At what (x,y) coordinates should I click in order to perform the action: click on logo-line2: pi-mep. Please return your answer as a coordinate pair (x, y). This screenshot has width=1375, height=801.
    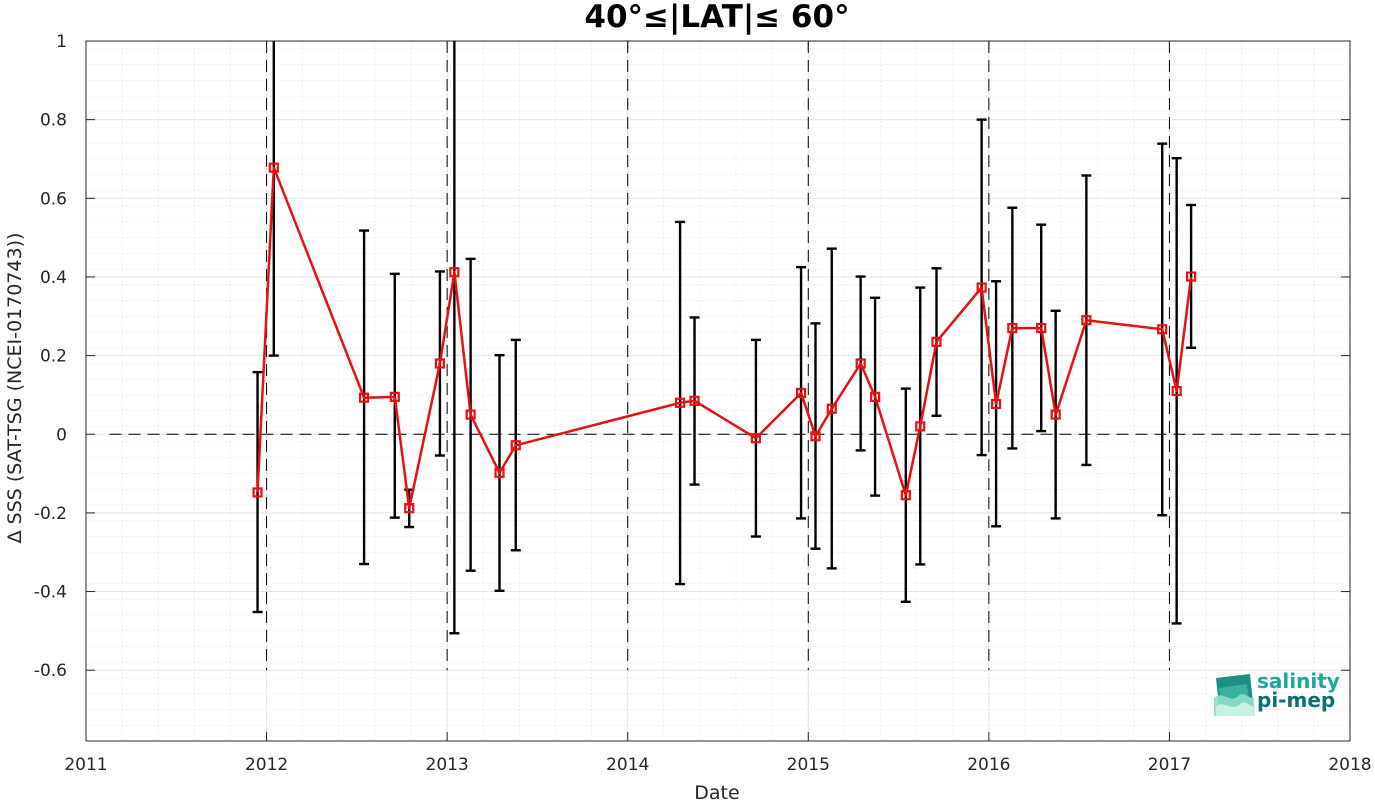
    Looking at the image, I should click on (1296, 700).